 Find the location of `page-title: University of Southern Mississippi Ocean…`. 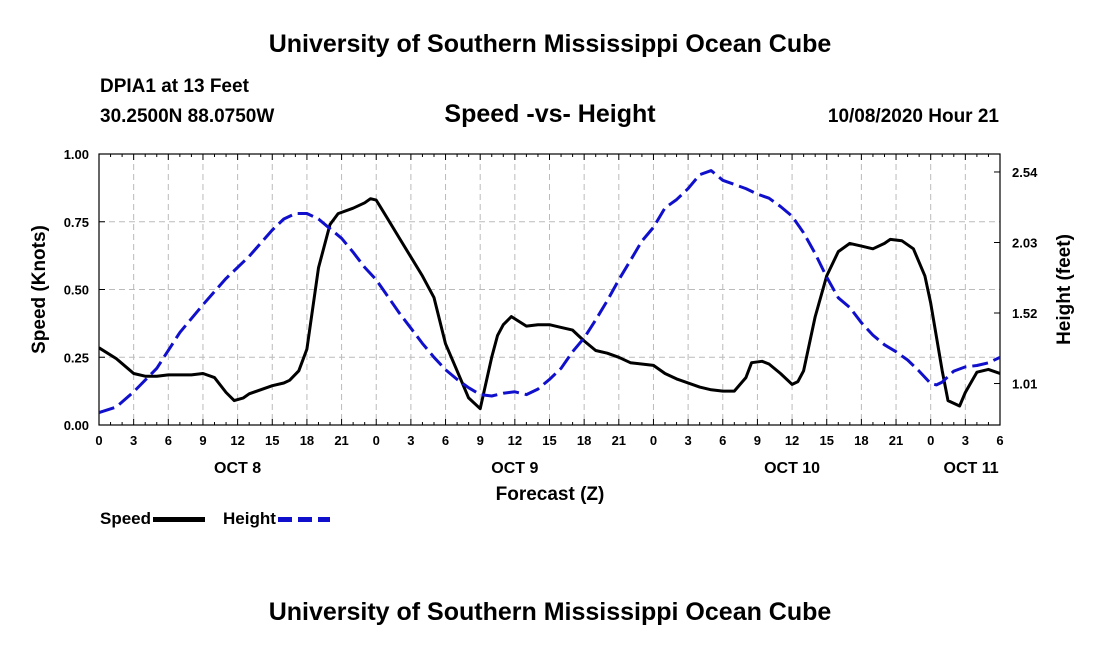

page-title: University of Southern Mississippi Ocean… is located at coordinates (550, 44).